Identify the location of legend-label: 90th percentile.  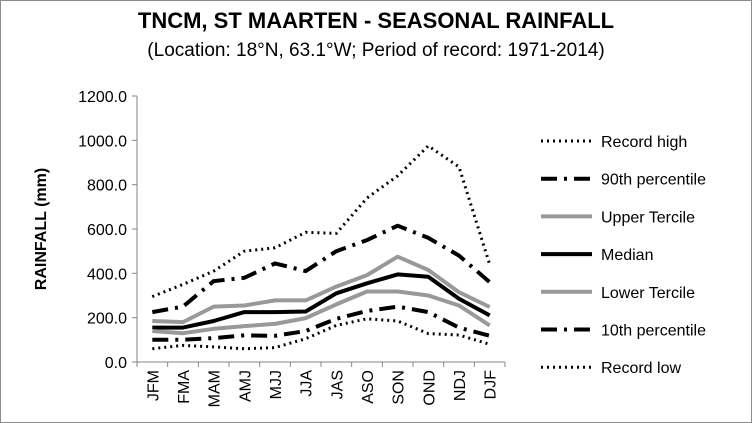
(653, 180).